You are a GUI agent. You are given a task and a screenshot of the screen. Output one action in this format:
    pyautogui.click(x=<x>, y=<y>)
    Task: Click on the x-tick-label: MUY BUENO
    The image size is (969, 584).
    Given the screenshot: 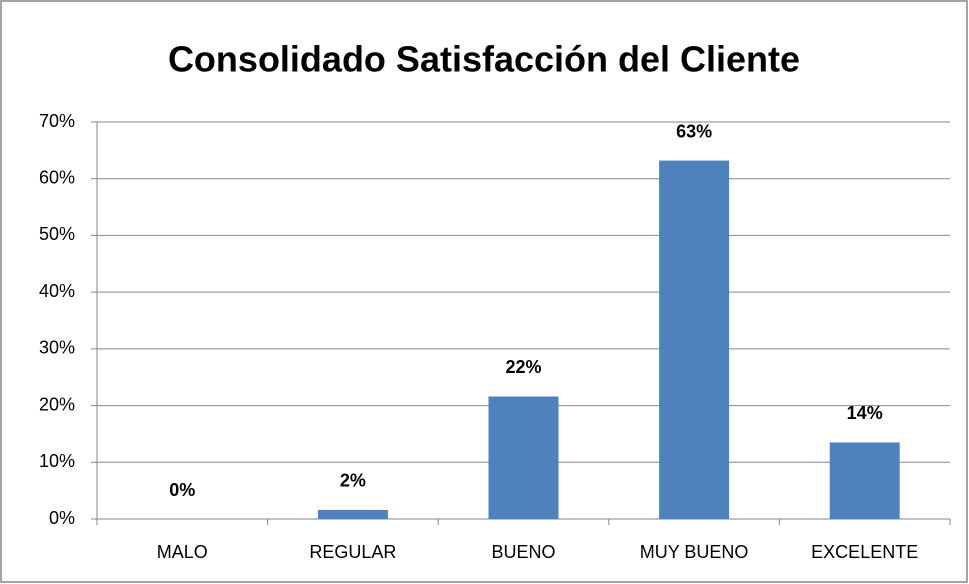 What is the action you would take?
    pyautogui.click(x=694, y=552)
    